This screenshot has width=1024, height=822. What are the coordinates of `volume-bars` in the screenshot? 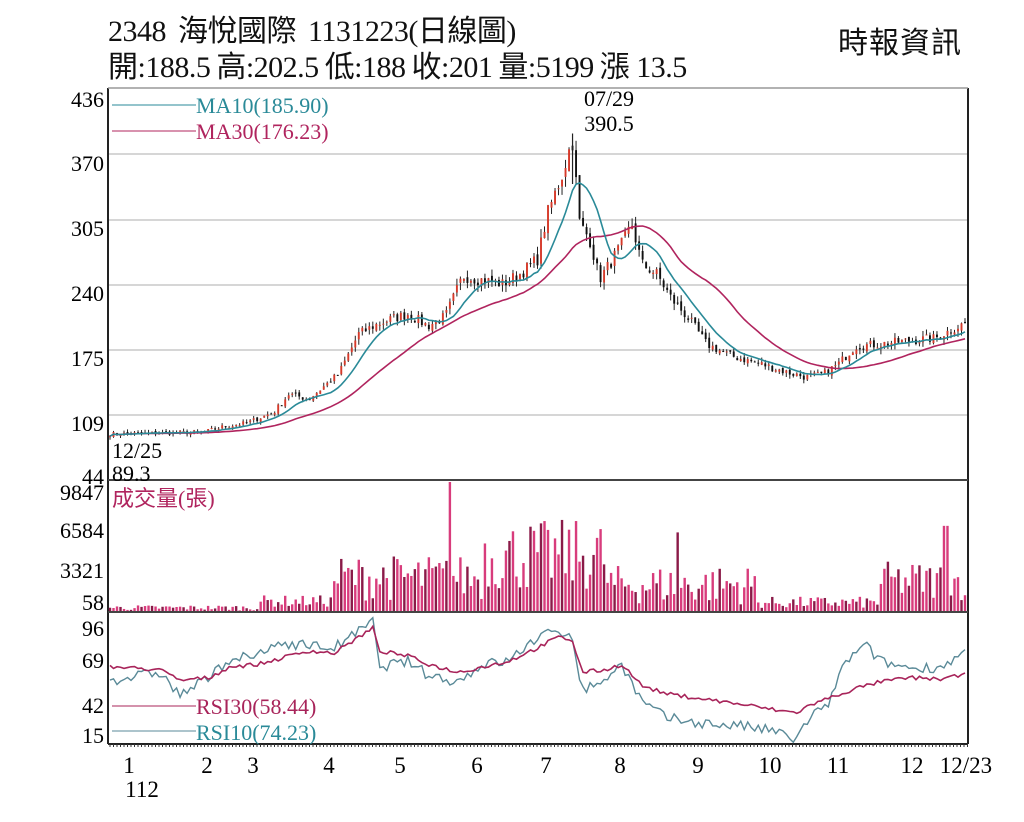 It's located at (537, 546).